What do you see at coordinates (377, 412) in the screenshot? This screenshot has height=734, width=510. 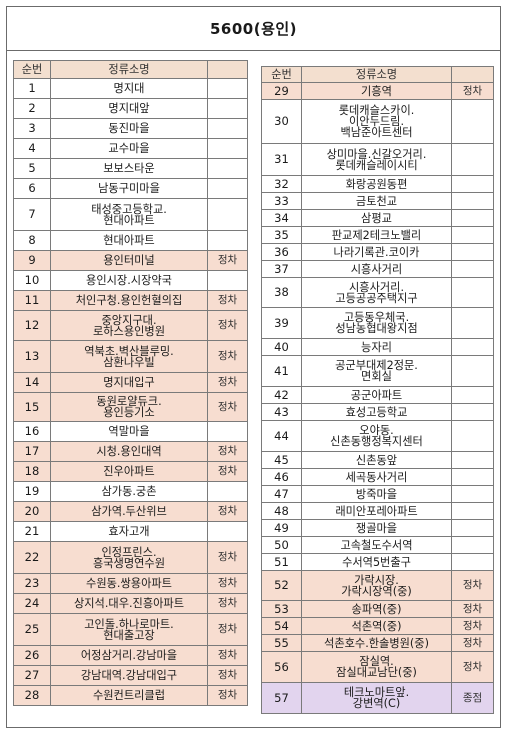 I see `table-row: 43 효성고등학교` at bounding box center [377, 412].